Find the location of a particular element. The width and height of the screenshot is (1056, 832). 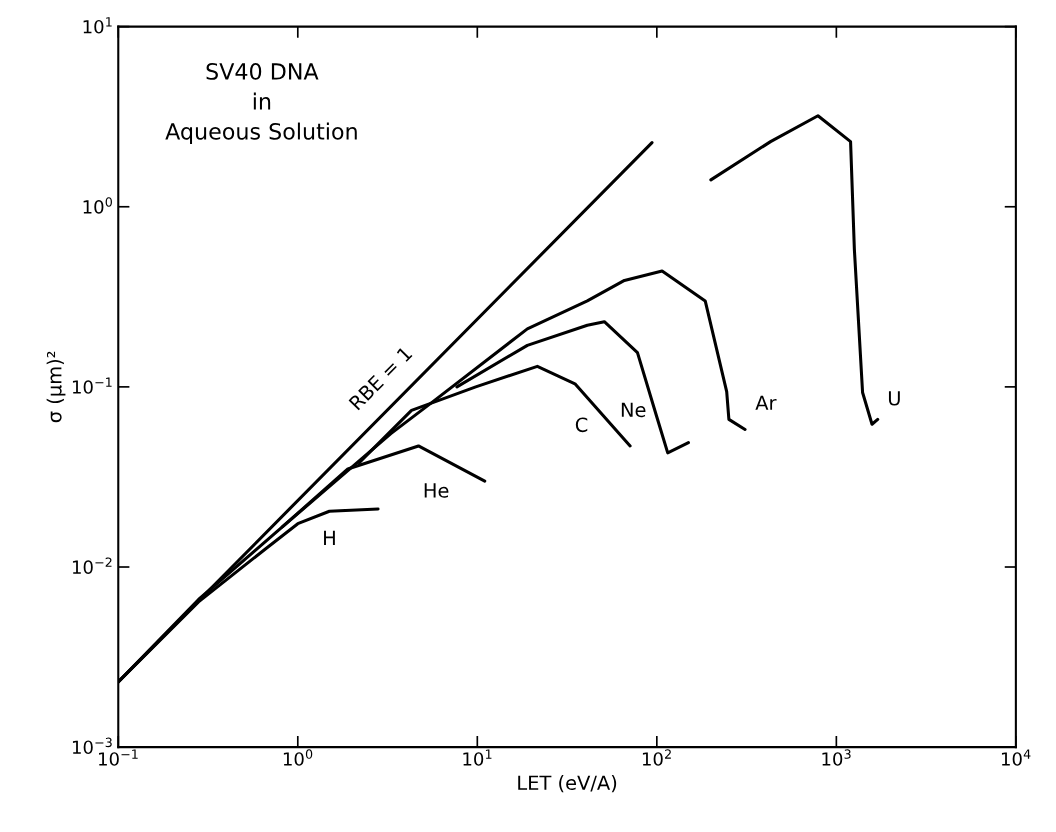

series-label: Ne is located at coordinates (633, 410).